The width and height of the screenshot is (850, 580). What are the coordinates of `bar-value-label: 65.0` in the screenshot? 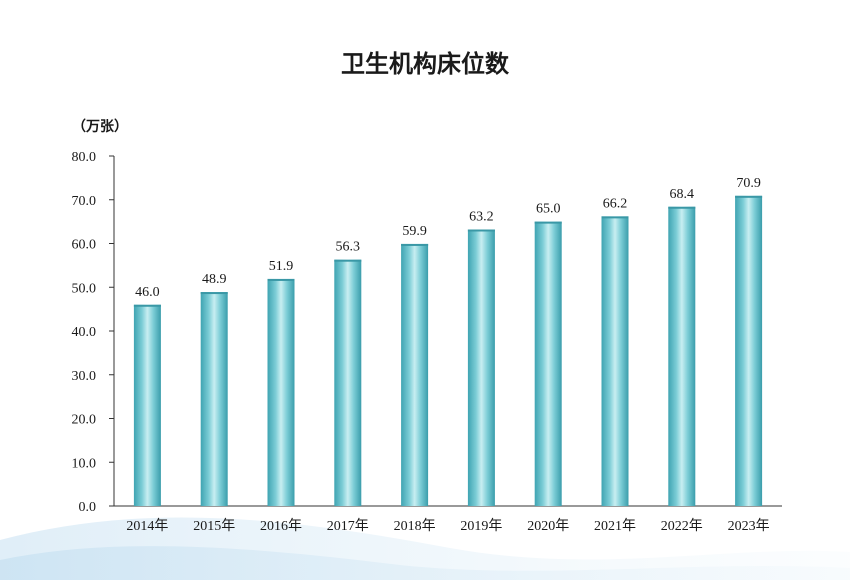 It's located at (548, 209).